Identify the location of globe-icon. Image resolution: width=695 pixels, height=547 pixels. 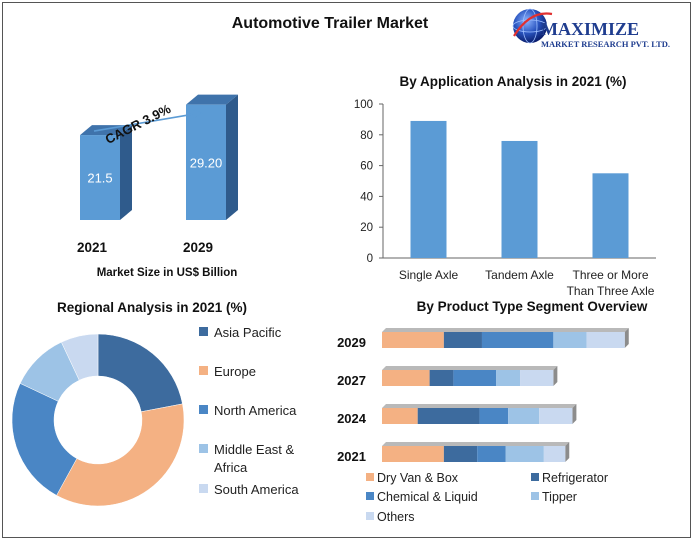
(532, 26).